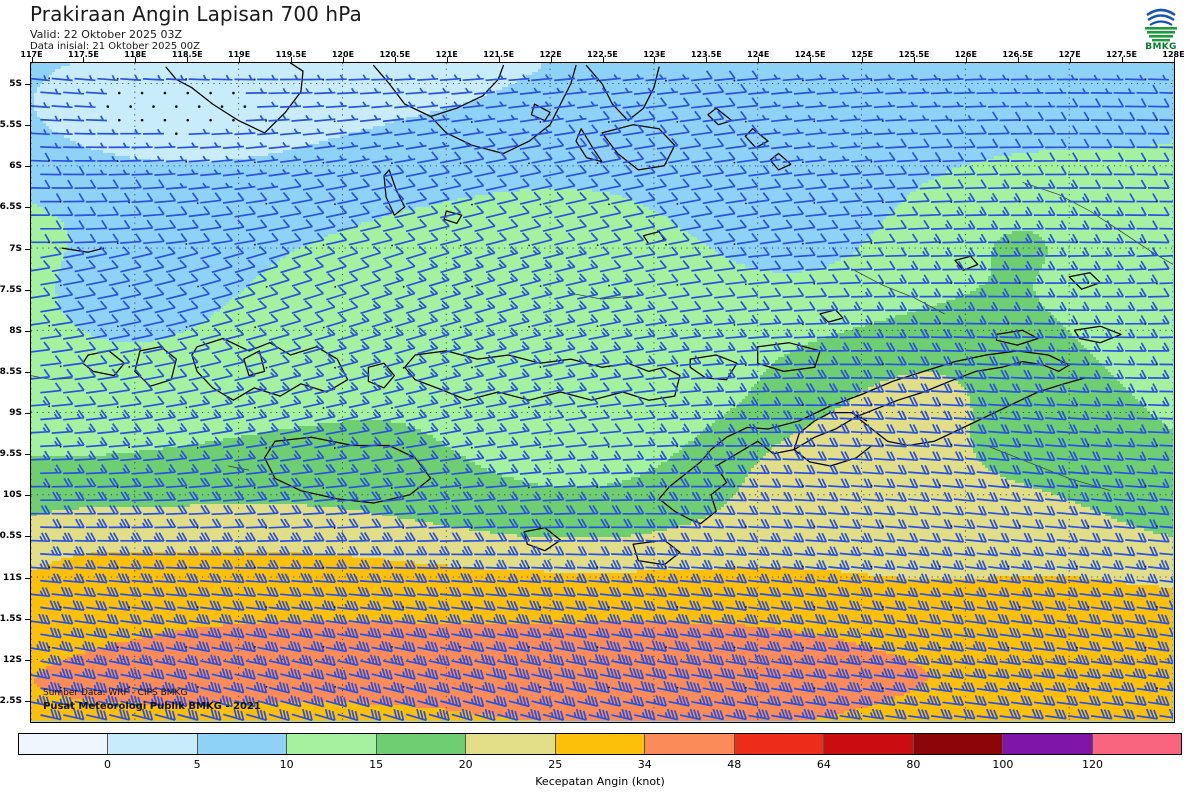 This screenshot has width=1200, height=800. Describe the element at coordinates (1018, 54) in the screenshot. I see `x-tick-label: 126.5E` at that location.